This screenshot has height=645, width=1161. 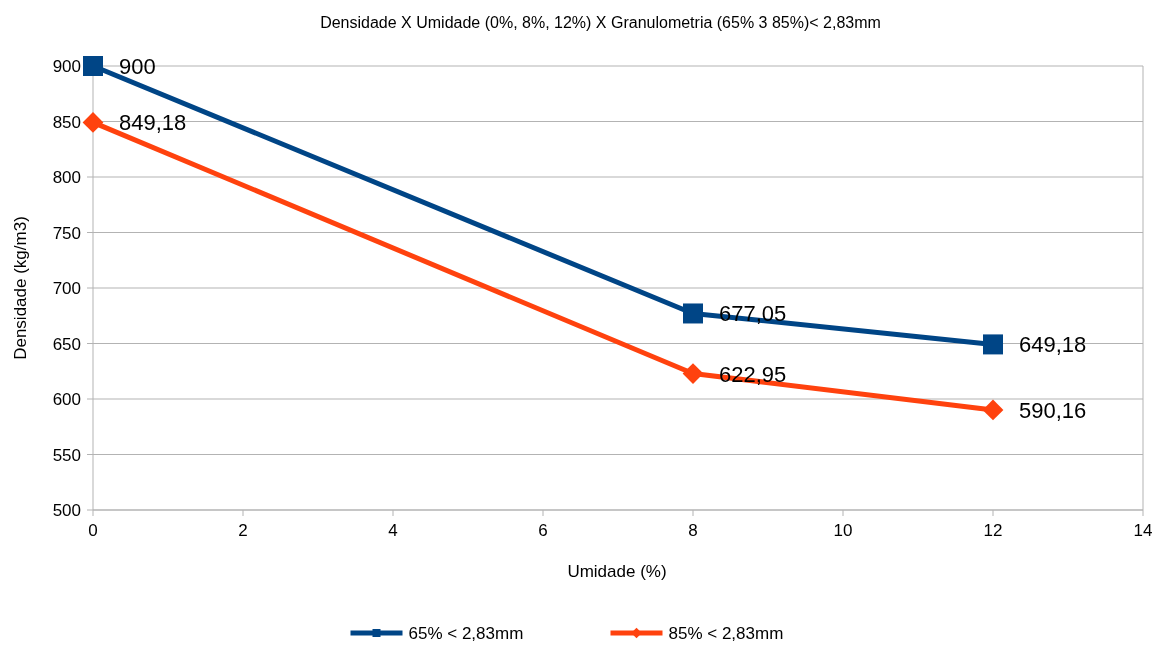 I want to click on y-axis-title: Densidade (kg/m3), so click(x=20, y=288).